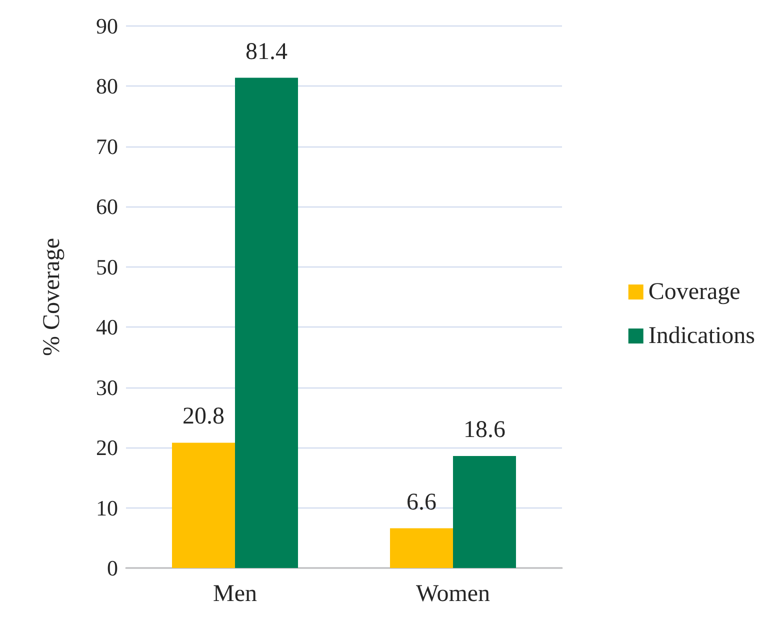 The height and width of the screenshot is (628, 782). I want to click on y-tick-label: 80, so click(107, 86).